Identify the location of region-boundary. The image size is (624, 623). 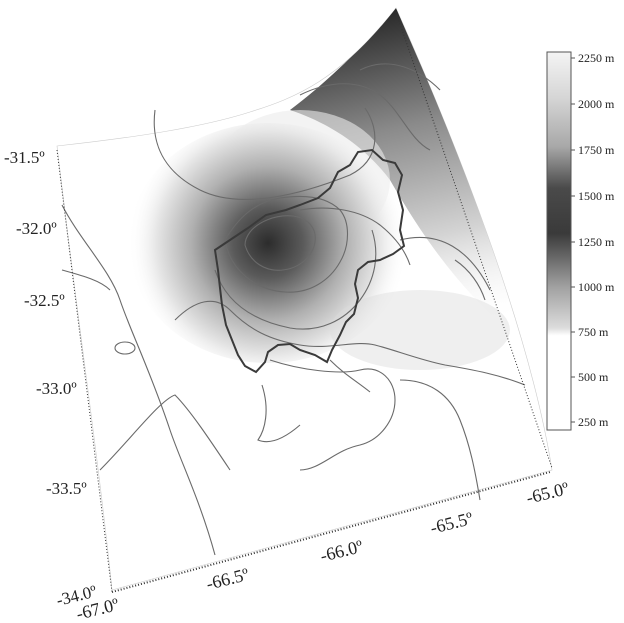
(309, 261).